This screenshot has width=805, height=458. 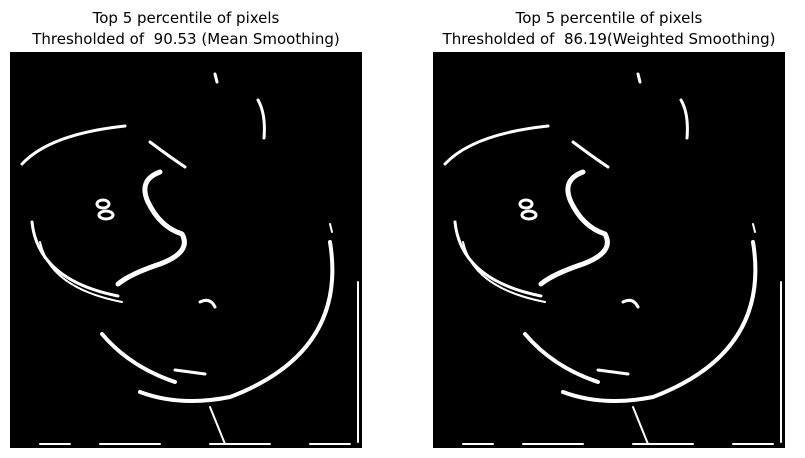 What do you see at coordinates (185, 39) in the screenshot?
I see `panel-subtitle: Thresholded of 90.53 (Mean Smoothing)` at bounding box center [185, 39].